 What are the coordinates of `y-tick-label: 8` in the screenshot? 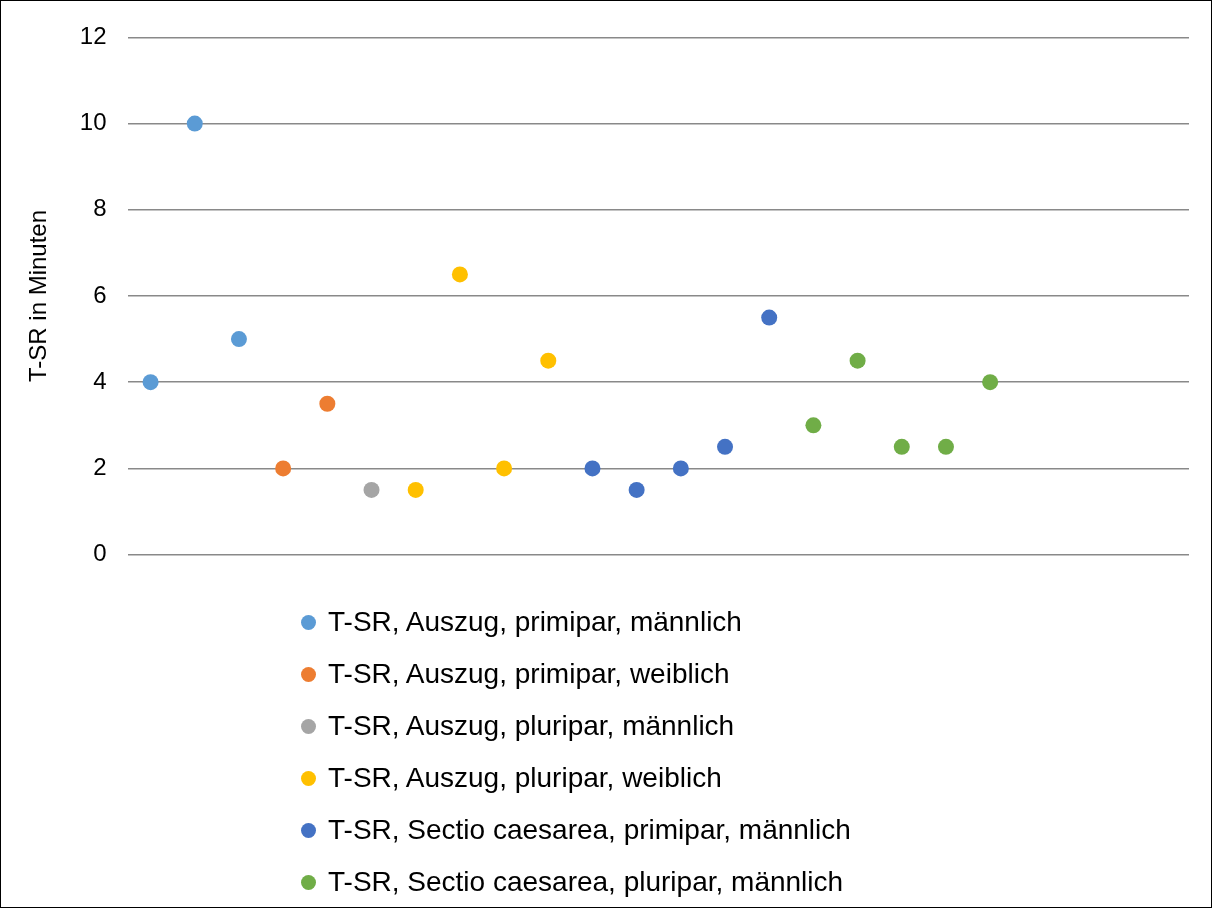 It's located at (100, 208).